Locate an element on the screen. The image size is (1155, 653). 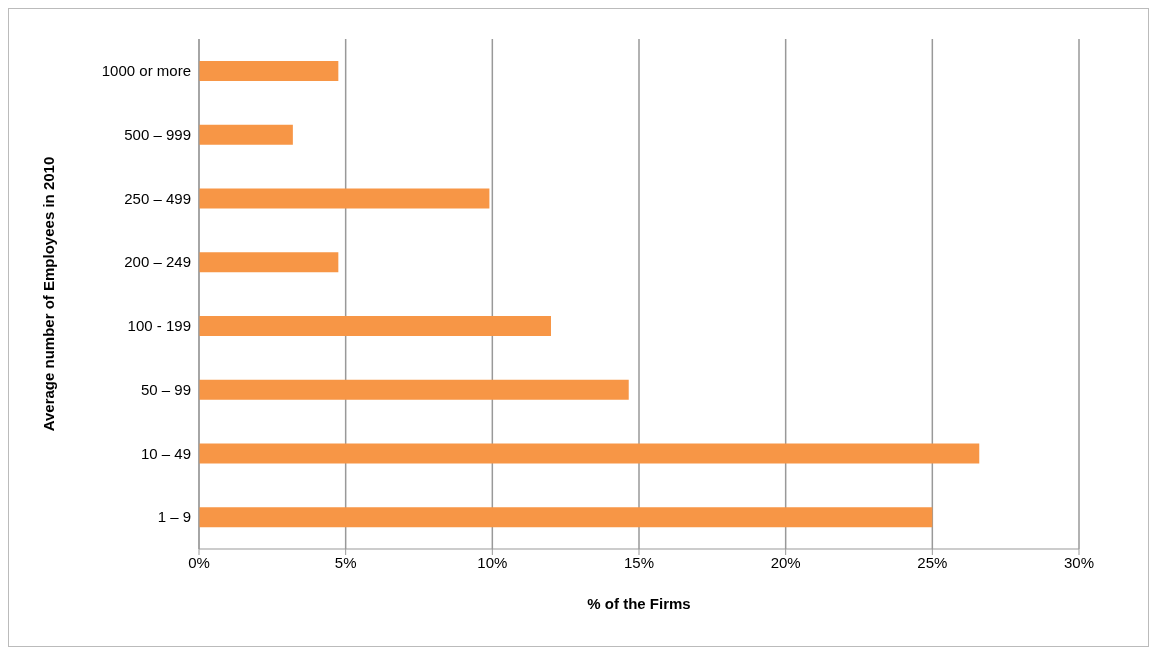
y-tick-label: 10 – 49 is located at coordinates (165, 453).